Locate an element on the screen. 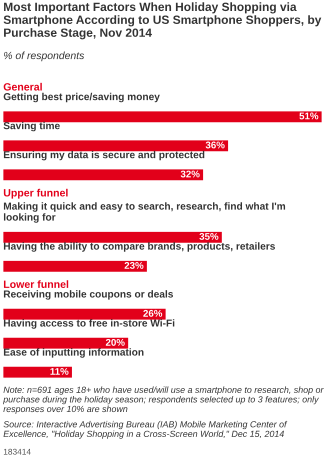 The width and height of the screenshot is (325, 460). y-tick-label: Making it quick and easy to search, research, find what I'm looking for is located at coordinates (145, 212).